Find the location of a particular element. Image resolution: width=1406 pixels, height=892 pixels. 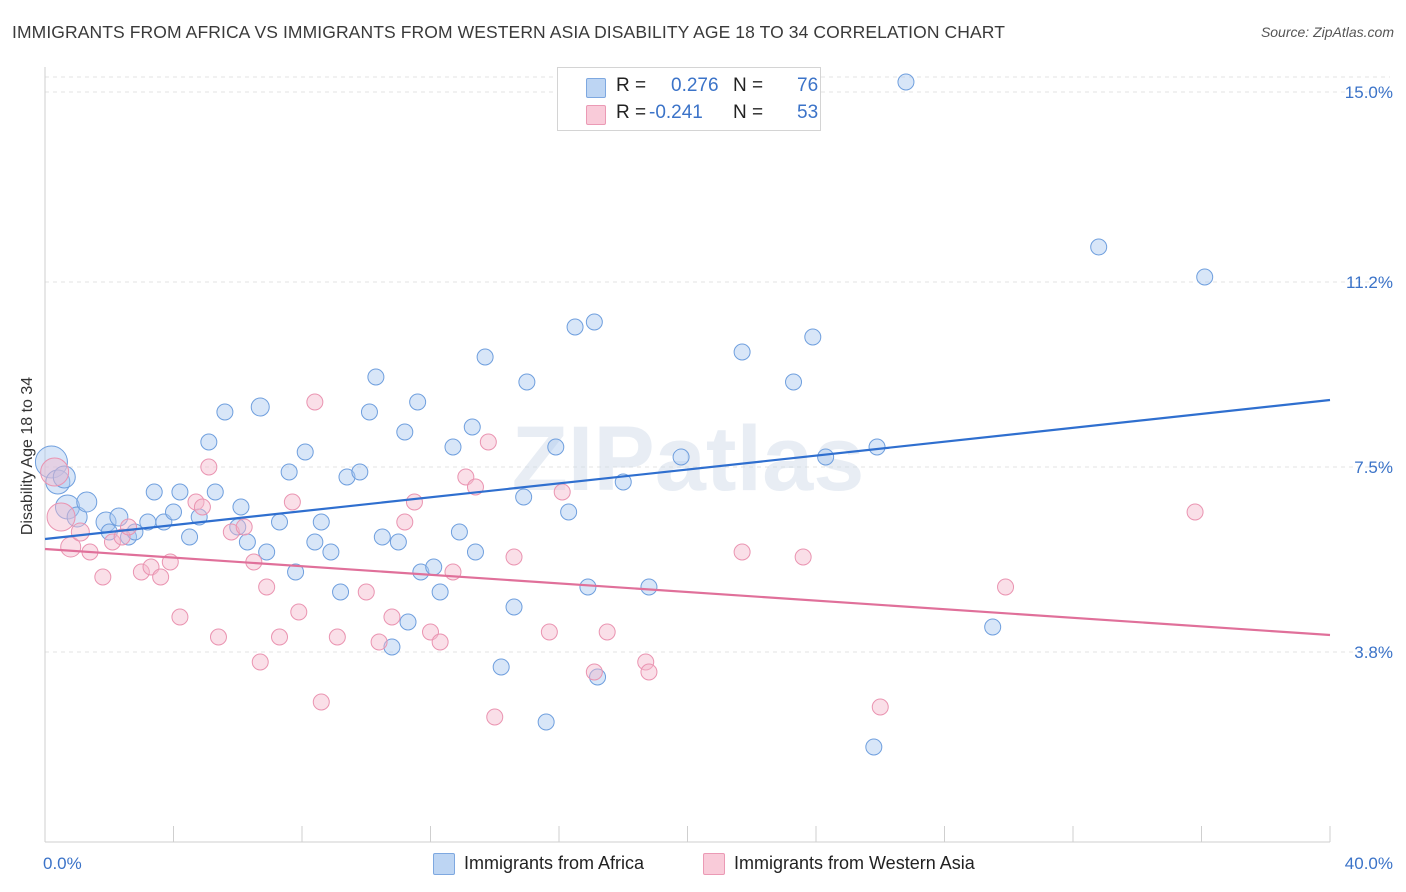

y-tick-label: 3.8% is located at coordinates (1373, 652).